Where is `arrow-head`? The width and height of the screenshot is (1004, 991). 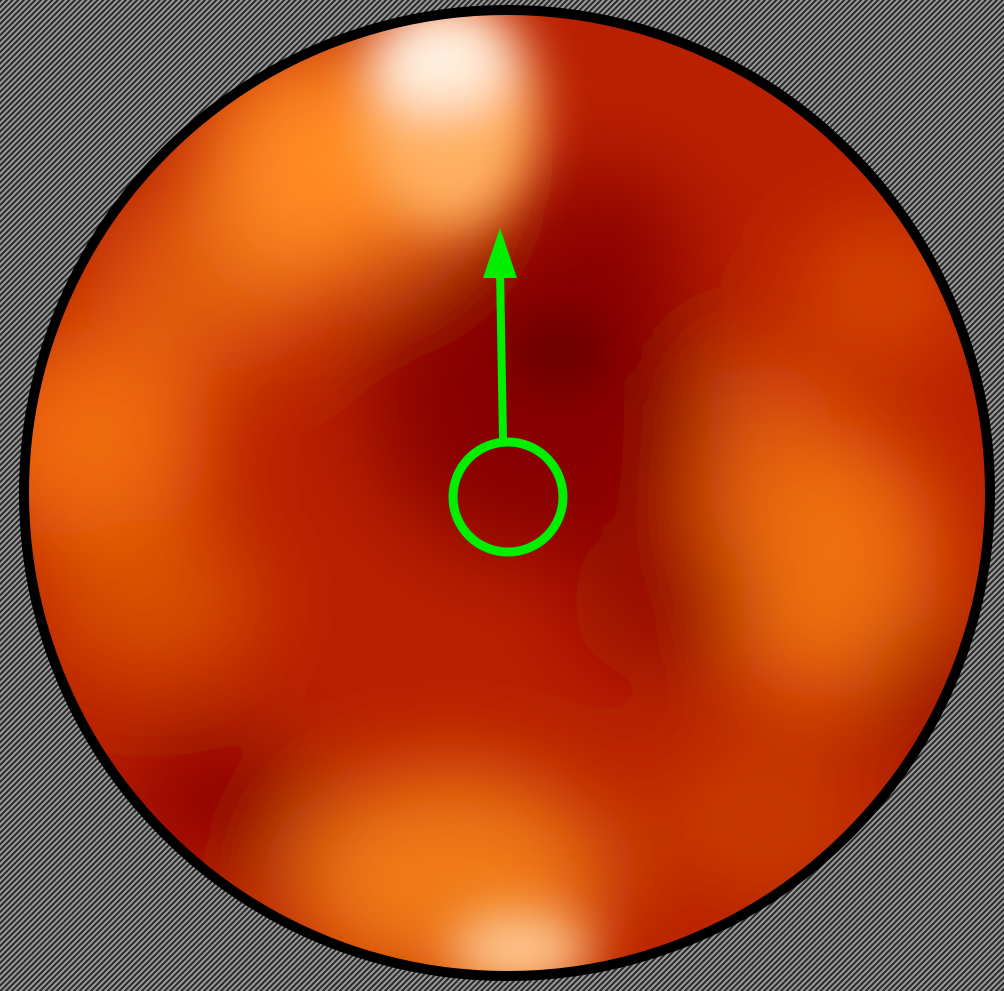
arrow-head is located at coordinates (500, 253).